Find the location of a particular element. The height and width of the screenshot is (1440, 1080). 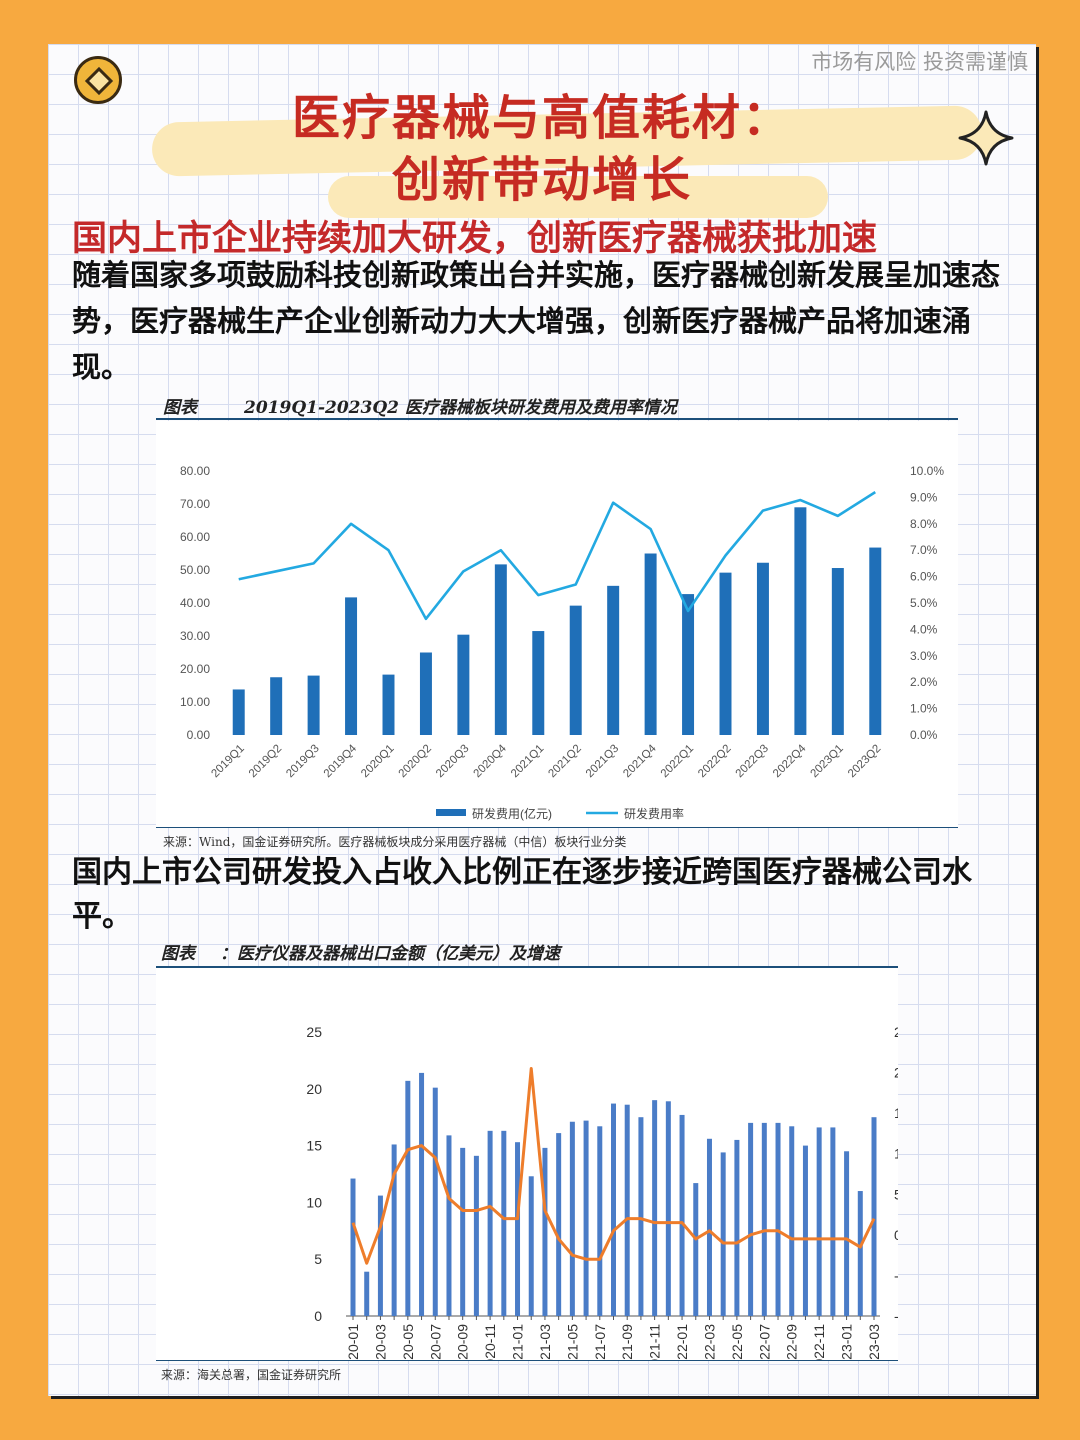

section2-body: 国内上市公司研发投入占收入比例正在逐步接近跨国医疗器械公司水平。 is located at coordinates (522, 894).